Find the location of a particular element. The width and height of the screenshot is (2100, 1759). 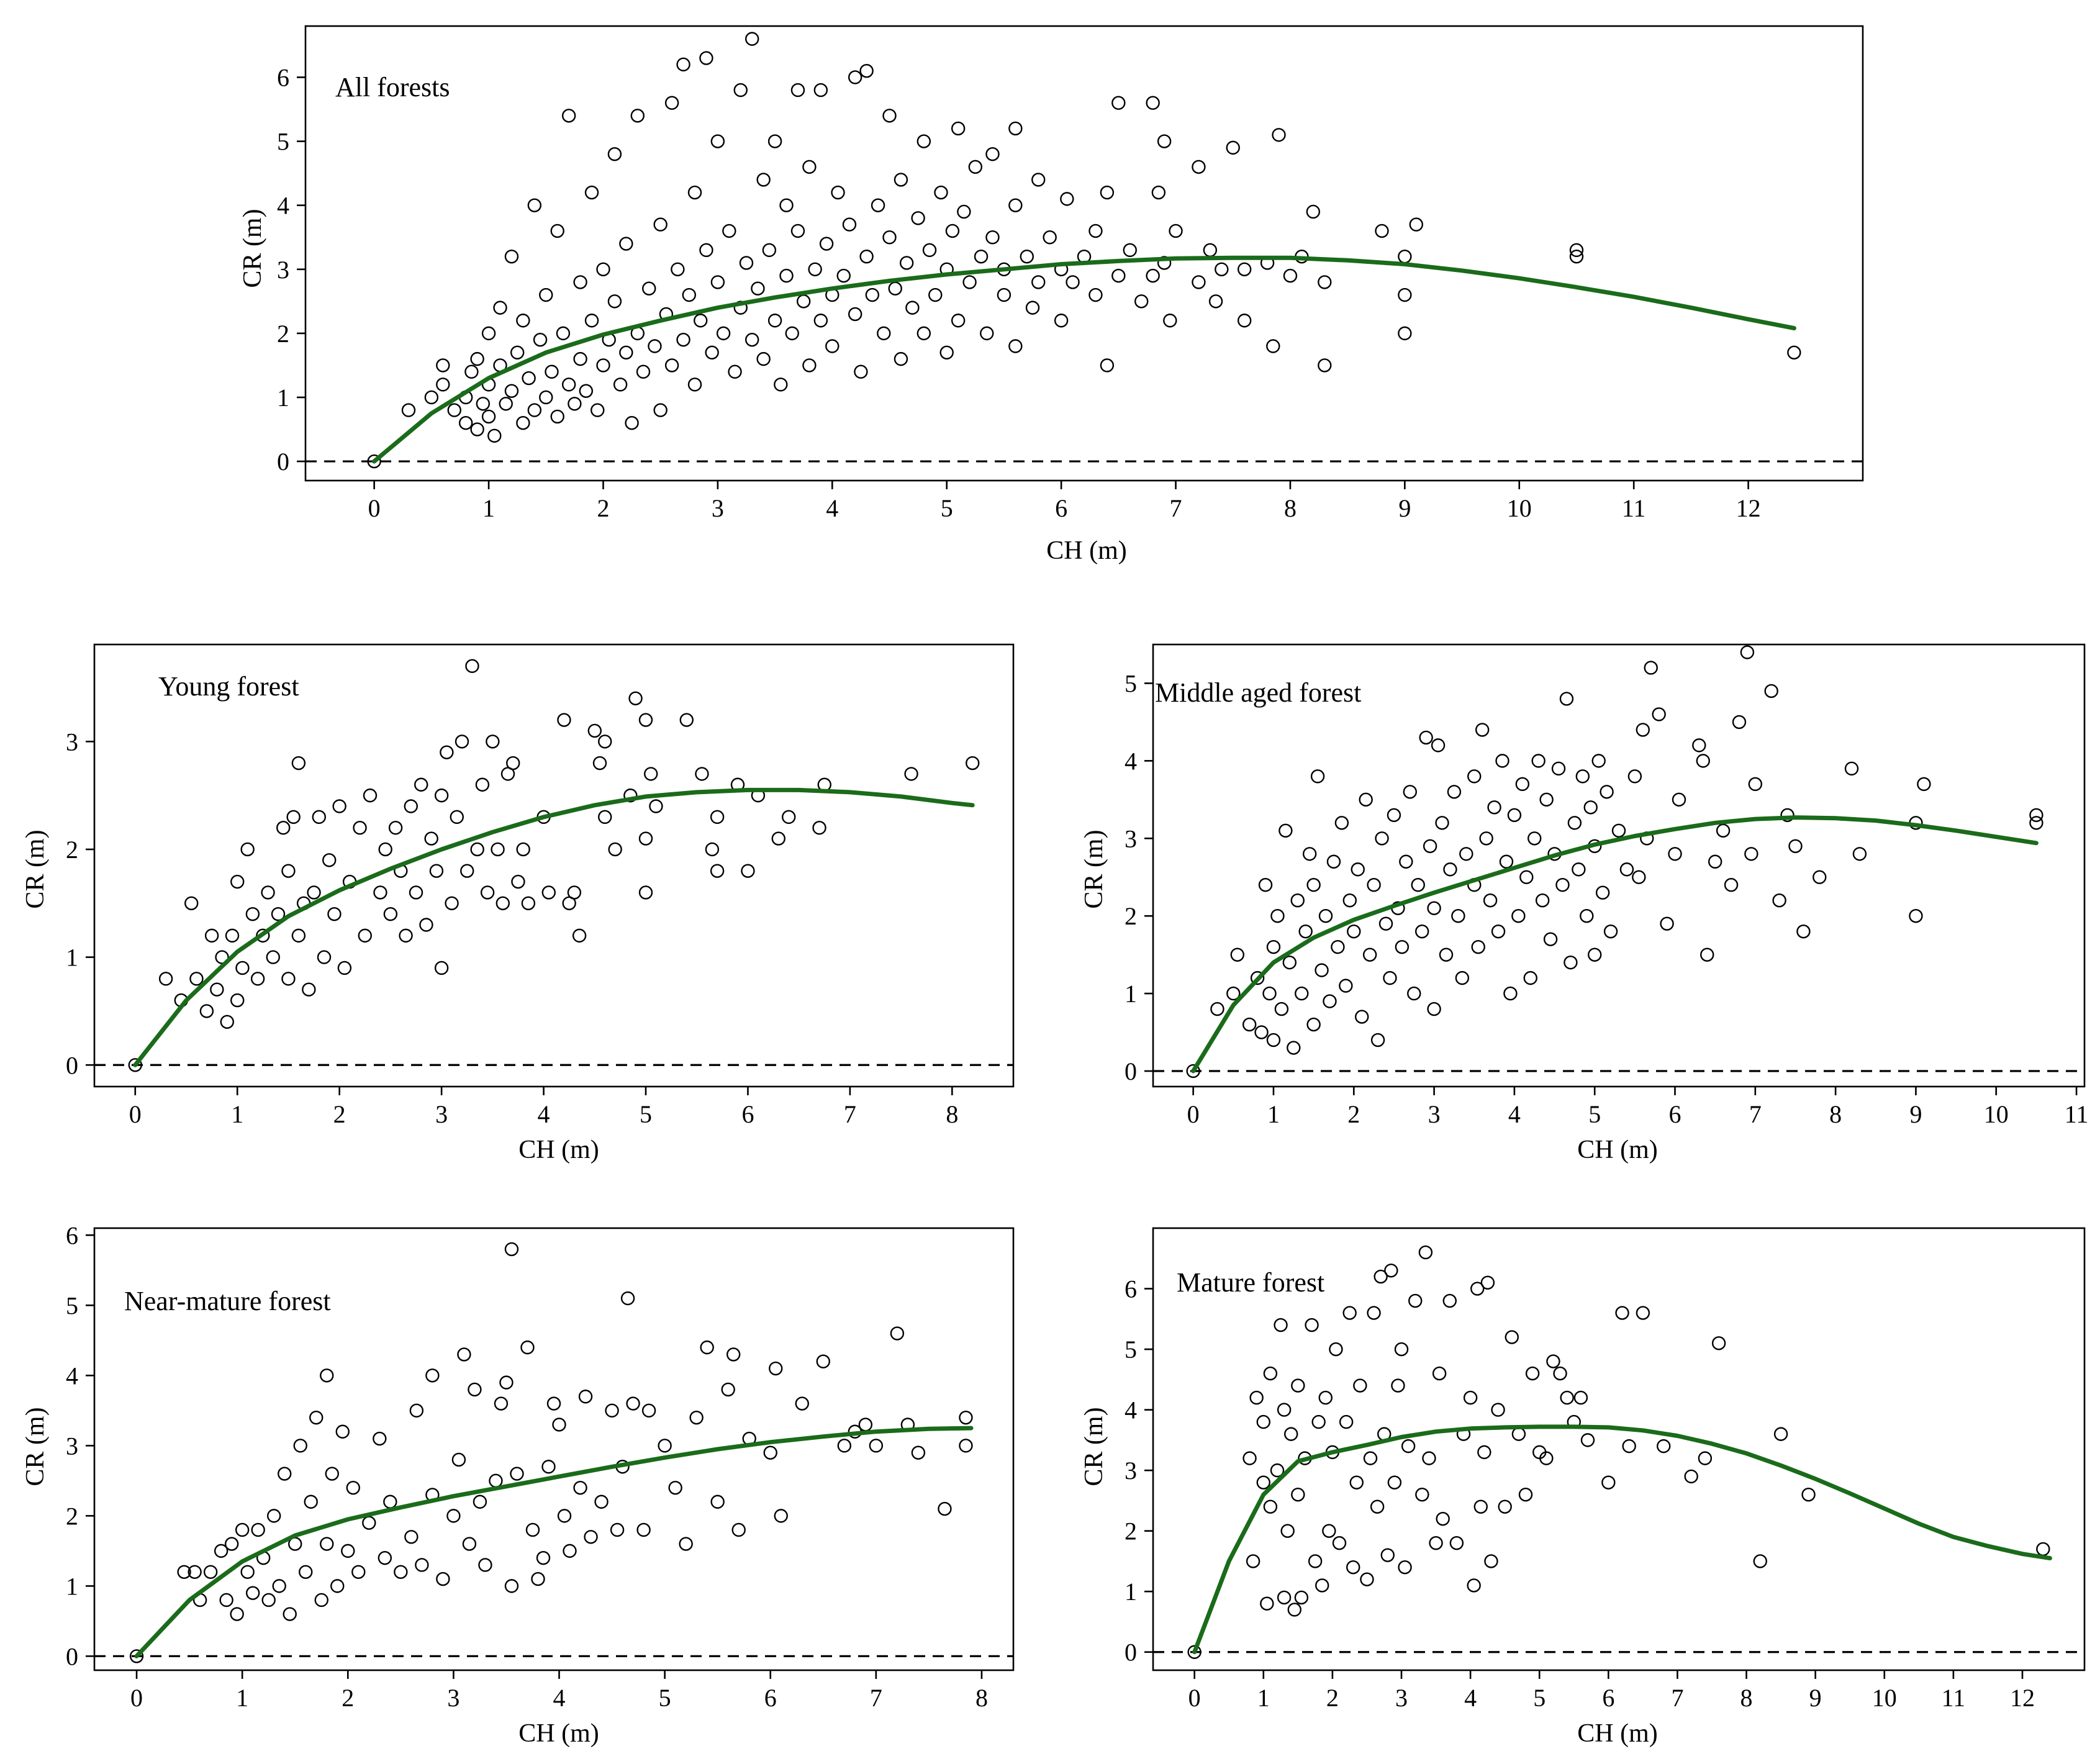

panel-title: All forests is located at coordinates (392, 87).